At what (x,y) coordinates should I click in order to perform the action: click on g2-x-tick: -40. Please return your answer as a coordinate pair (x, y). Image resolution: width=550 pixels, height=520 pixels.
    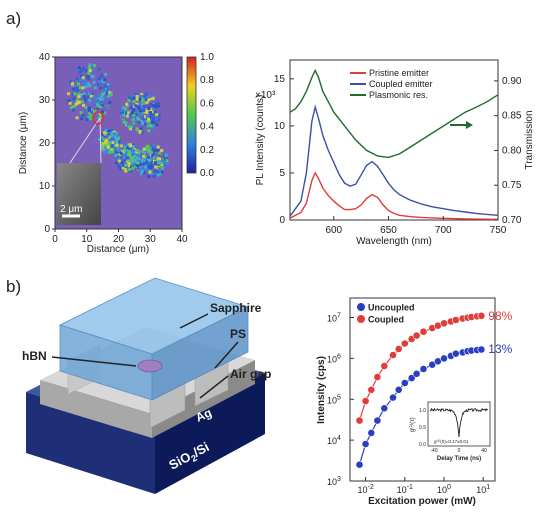
    Looking at the image, I should click on (433, 451).